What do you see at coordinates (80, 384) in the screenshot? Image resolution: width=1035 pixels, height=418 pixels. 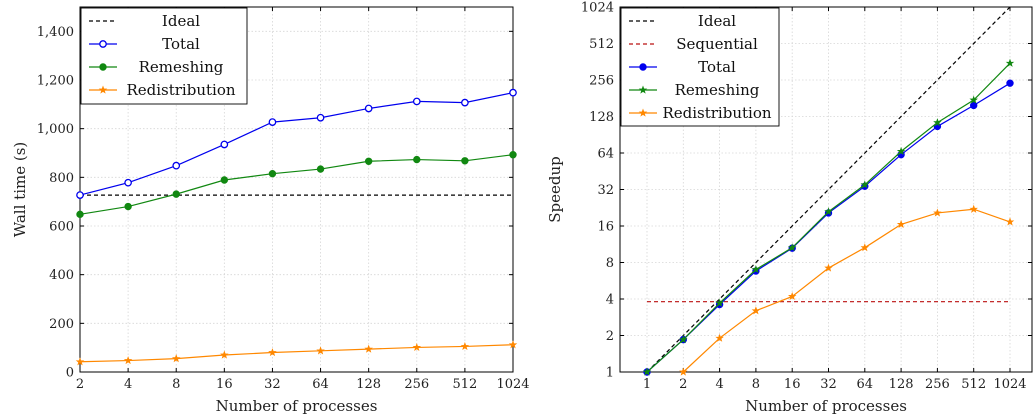 I see `x-tick-label: 2` at bounding box center [80, 384].